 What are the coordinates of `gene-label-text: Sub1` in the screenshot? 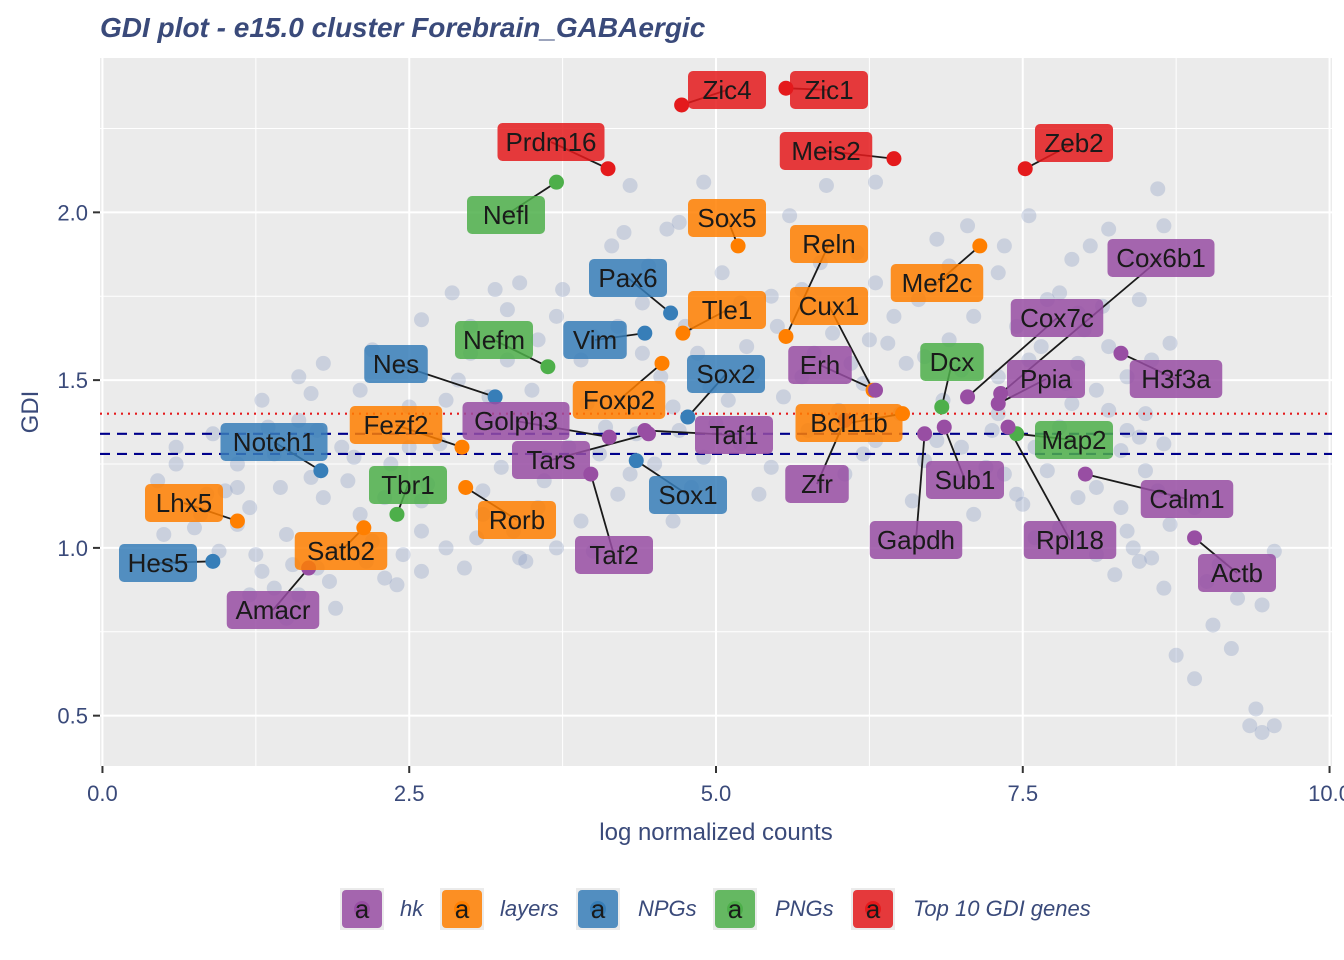 It's located at (965, 480).